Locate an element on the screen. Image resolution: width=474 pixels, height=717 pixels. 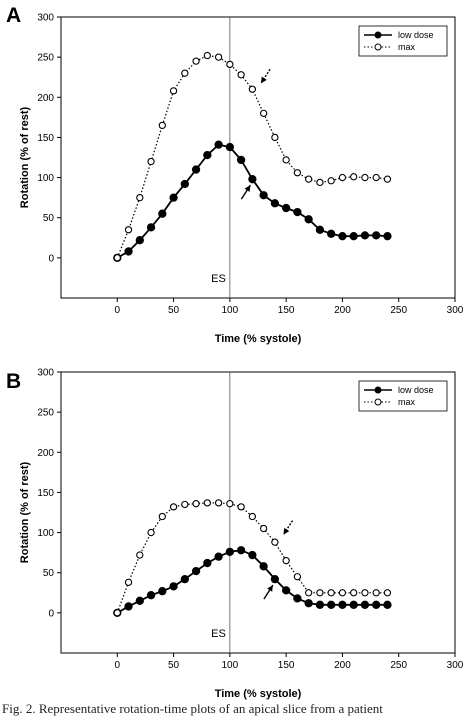
series-low-dose is located at coordinates (252, 582).